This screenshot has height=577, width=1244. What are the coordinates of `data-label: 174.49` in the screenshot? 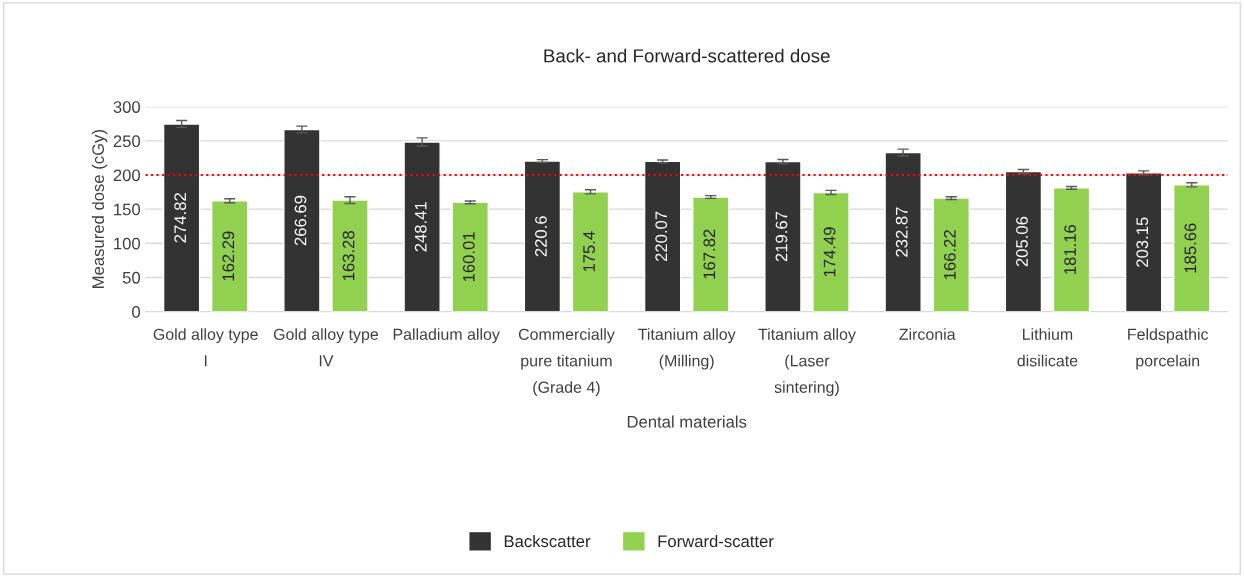 It's located at (829, 252).